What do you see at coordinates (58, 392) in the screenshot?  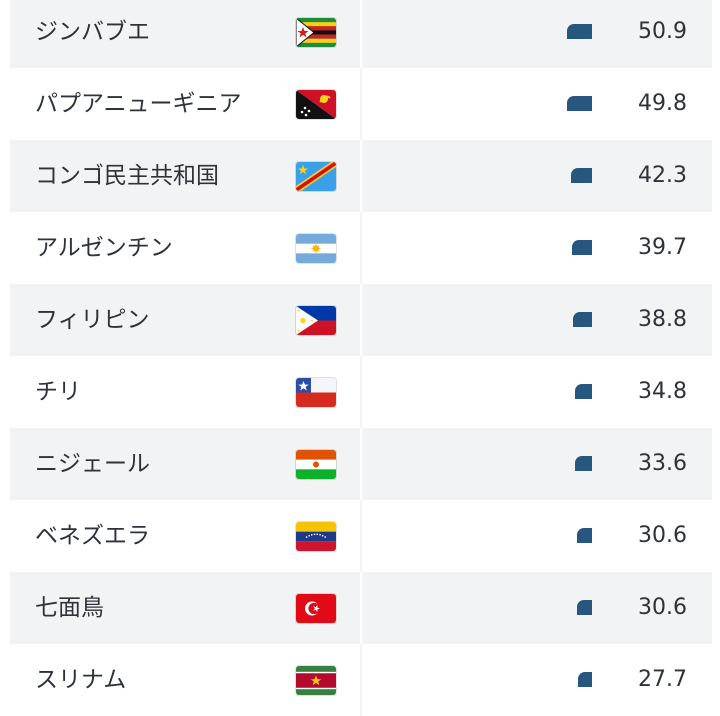 I see `country-name: チリ` at bounding box center [58, 392].